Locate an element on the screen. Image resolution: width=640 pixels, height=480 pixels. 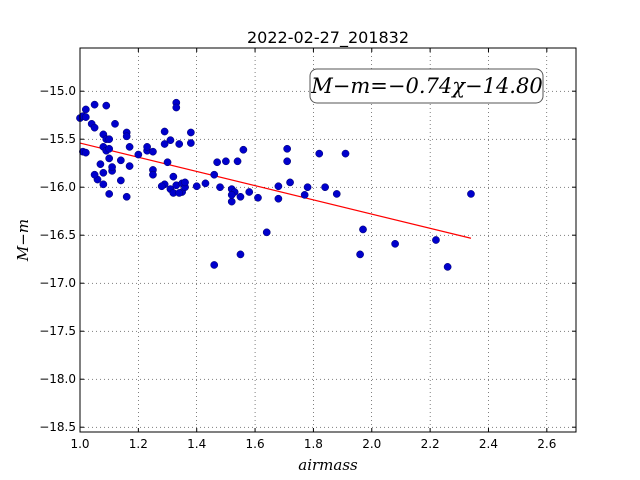
y-tick-label: −18.5 is located at coordinates (57, 427).